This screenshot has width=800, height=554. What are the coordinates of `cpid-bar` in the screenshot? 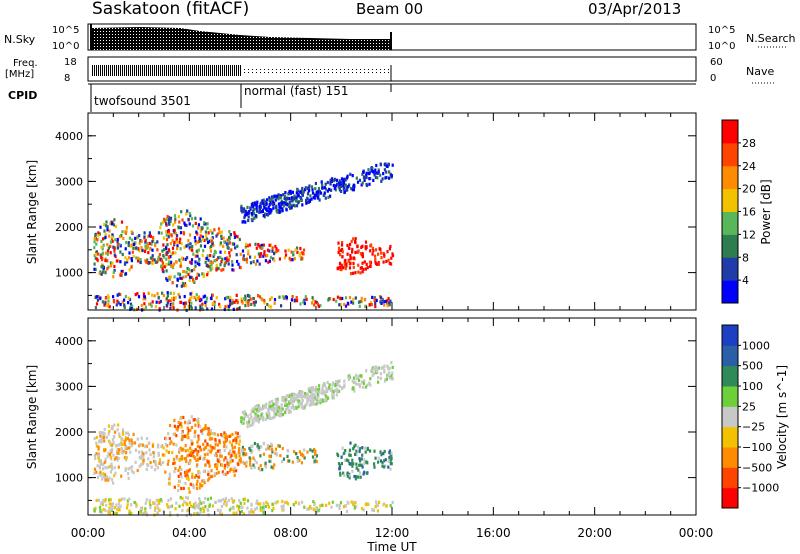 It's located at (392, 97).